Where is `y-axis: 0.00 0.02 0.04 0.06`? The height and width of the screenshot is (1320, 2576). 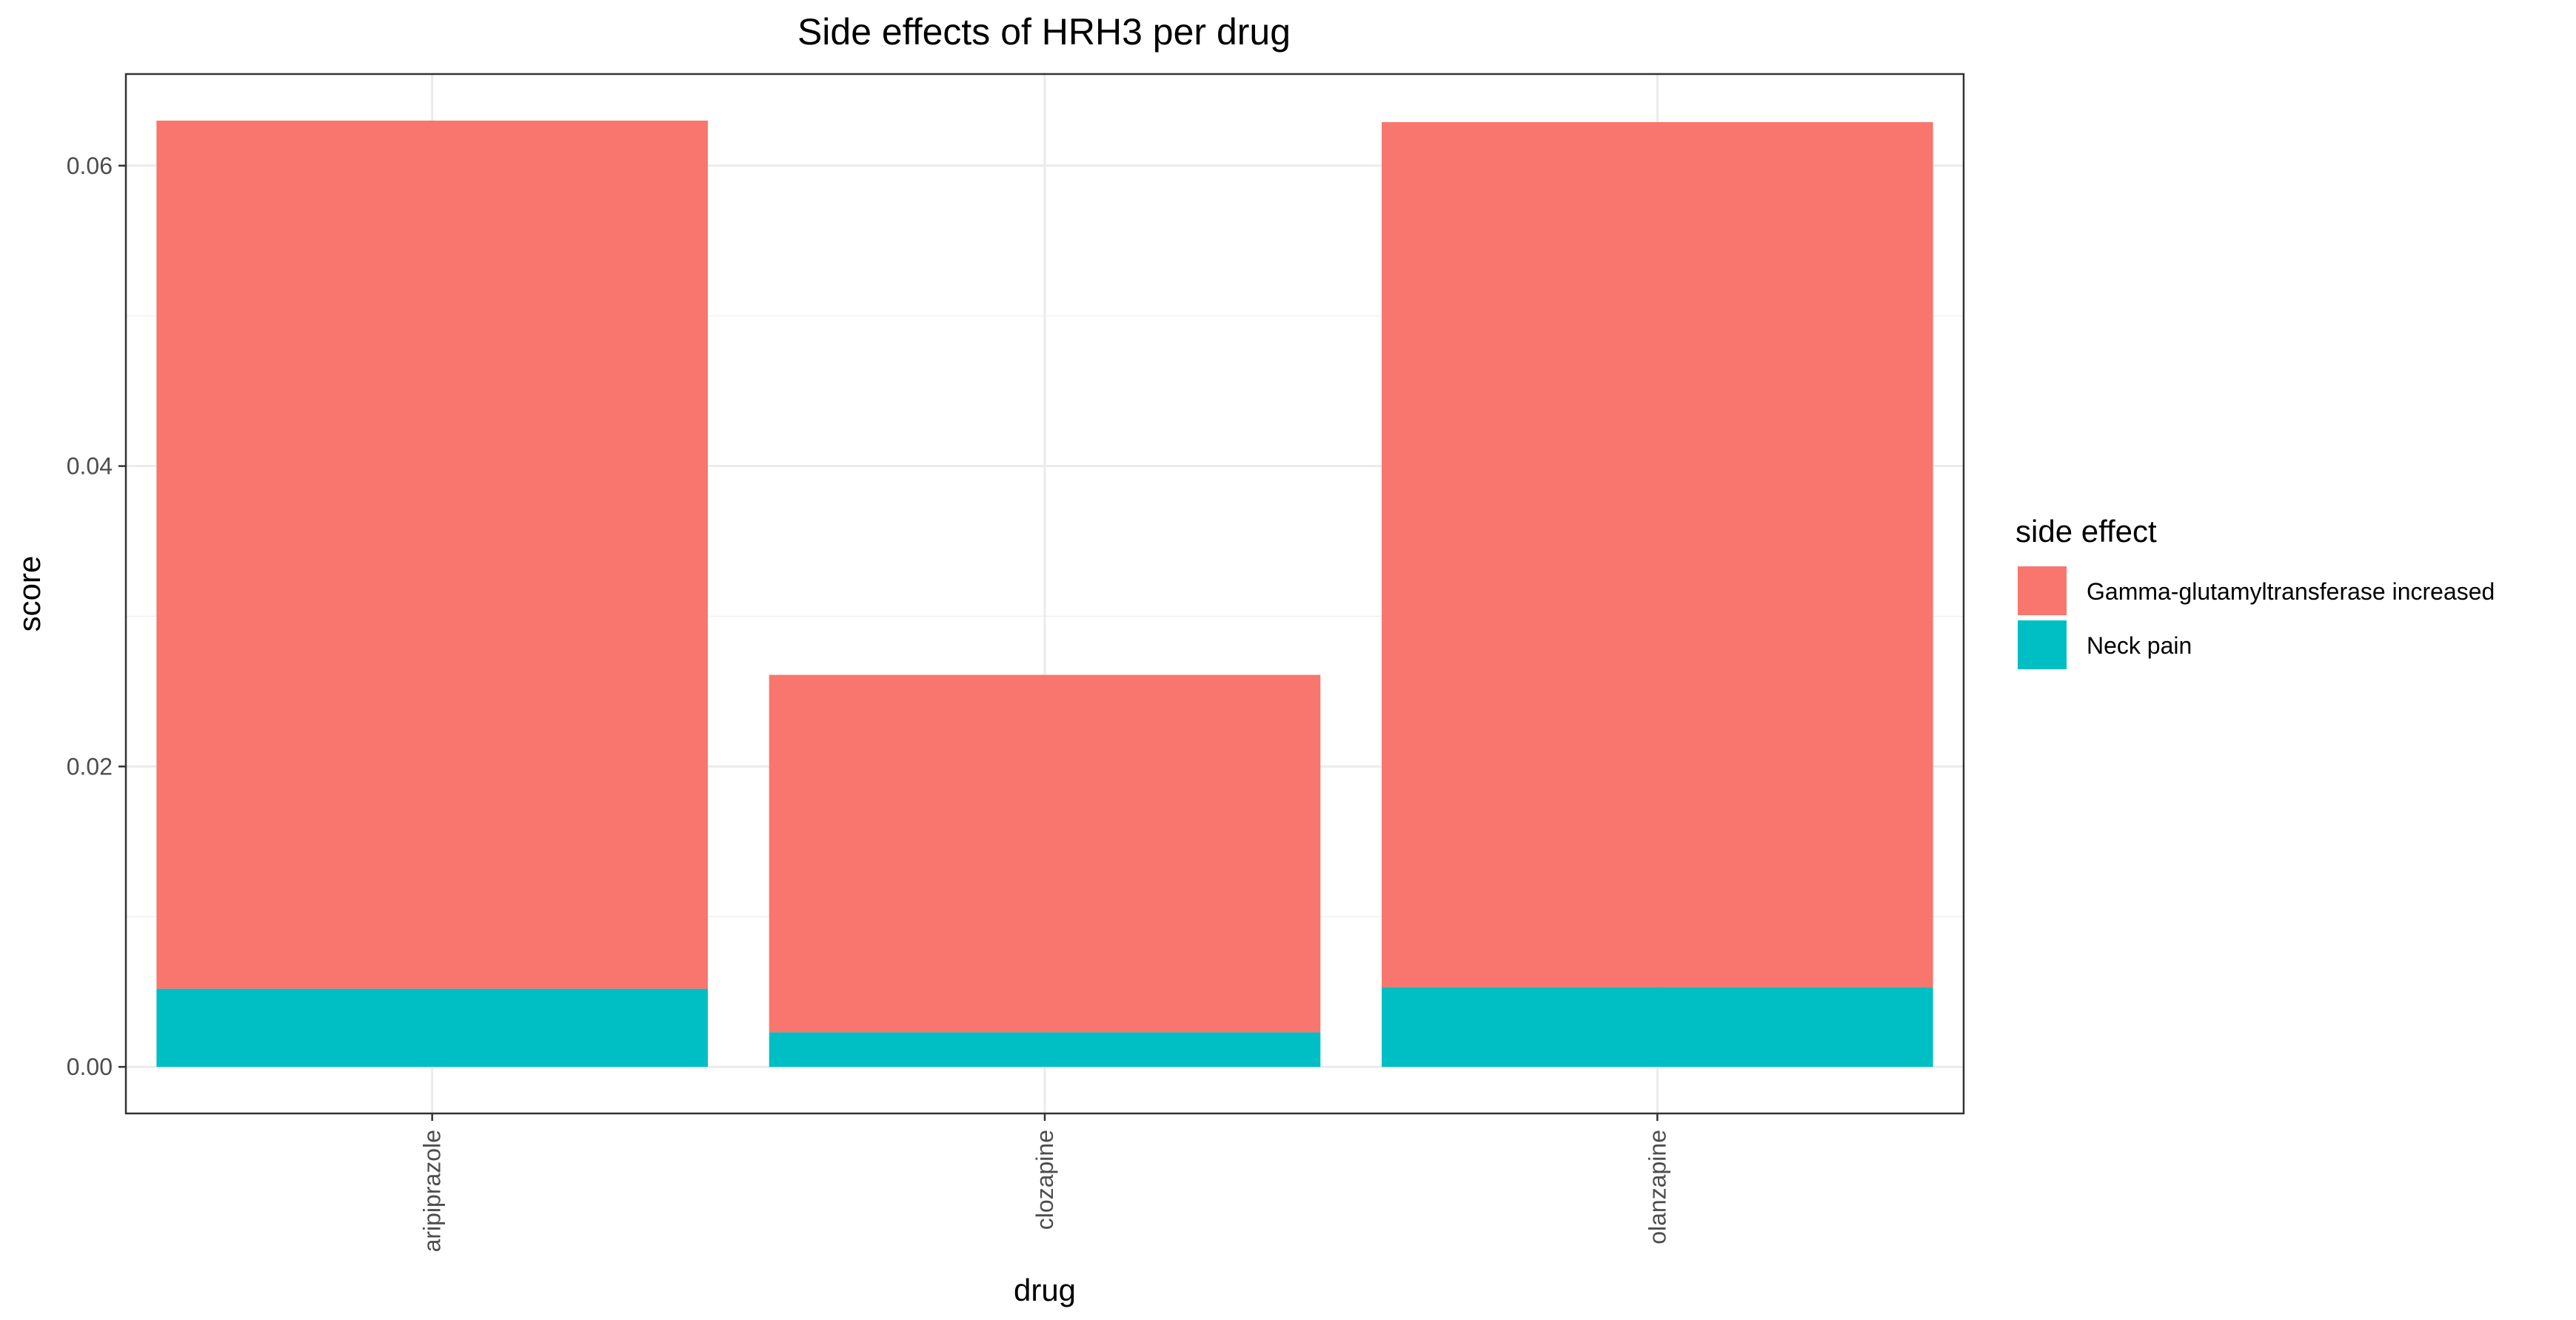 y-axis: 0.00 0.02 0.04 0.06 is located at coordinates (96, 617).